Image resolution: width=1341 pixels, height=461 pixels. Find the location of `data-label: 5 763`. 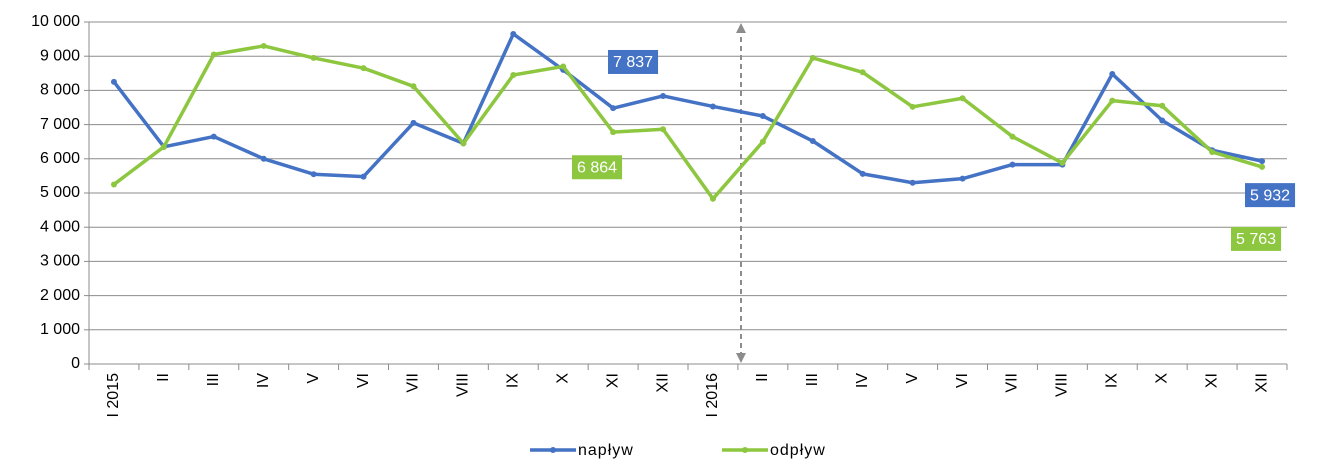

data-label: 5 763 is located at coordinates (1256, 238).